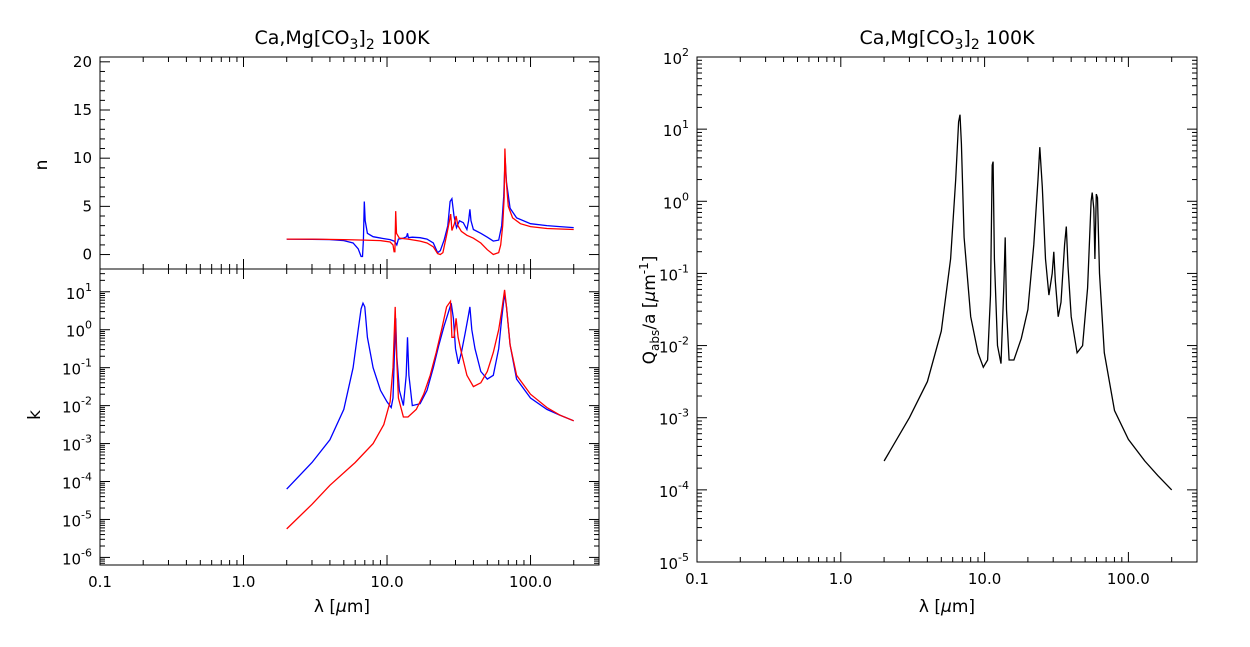 The height and width of the screenshot is (647, 1250). I want to click on right-series, so click(1028, 302).